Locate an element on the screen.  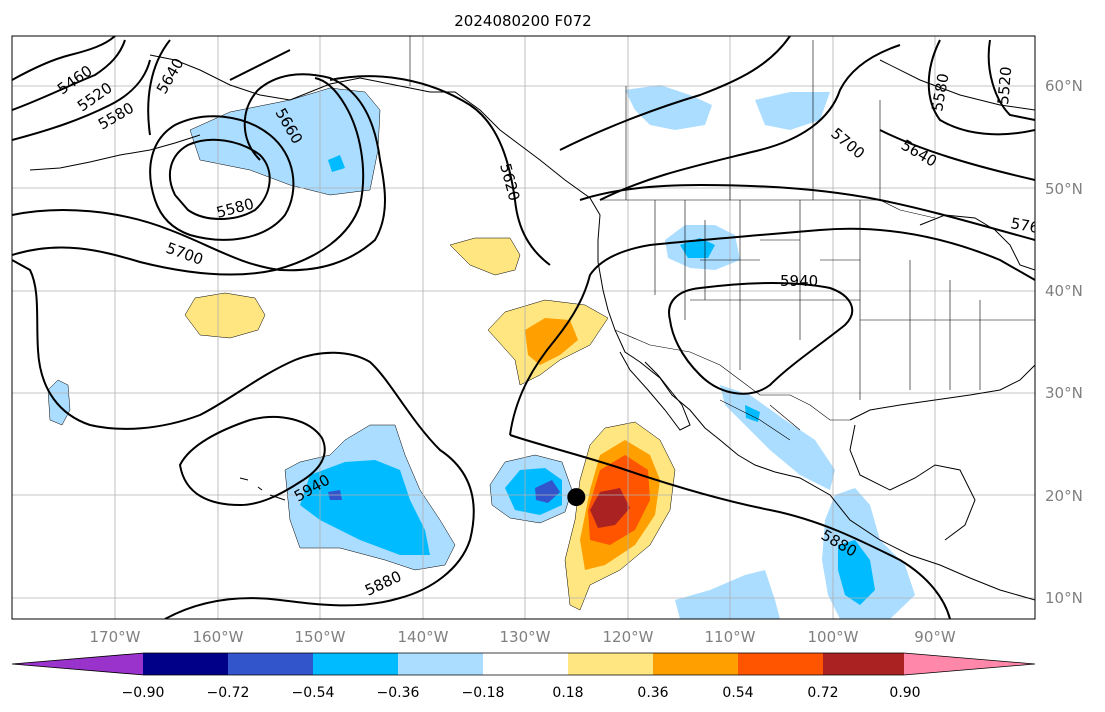
border-us-mexico is located at coordinates (732, 375).